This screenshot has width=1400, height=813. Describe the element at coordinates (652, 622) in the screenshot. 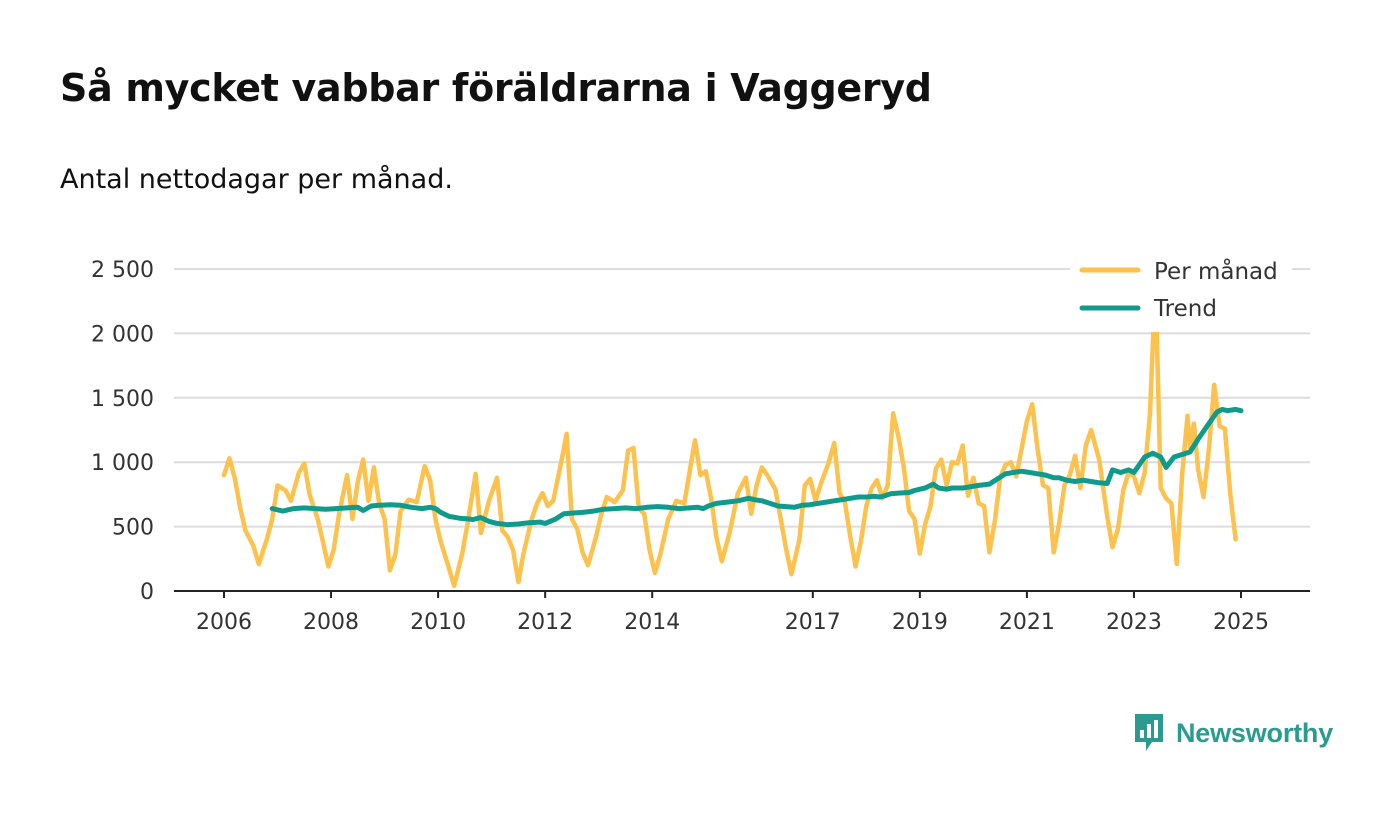

I see `x-tick-label: 2014` at that location.